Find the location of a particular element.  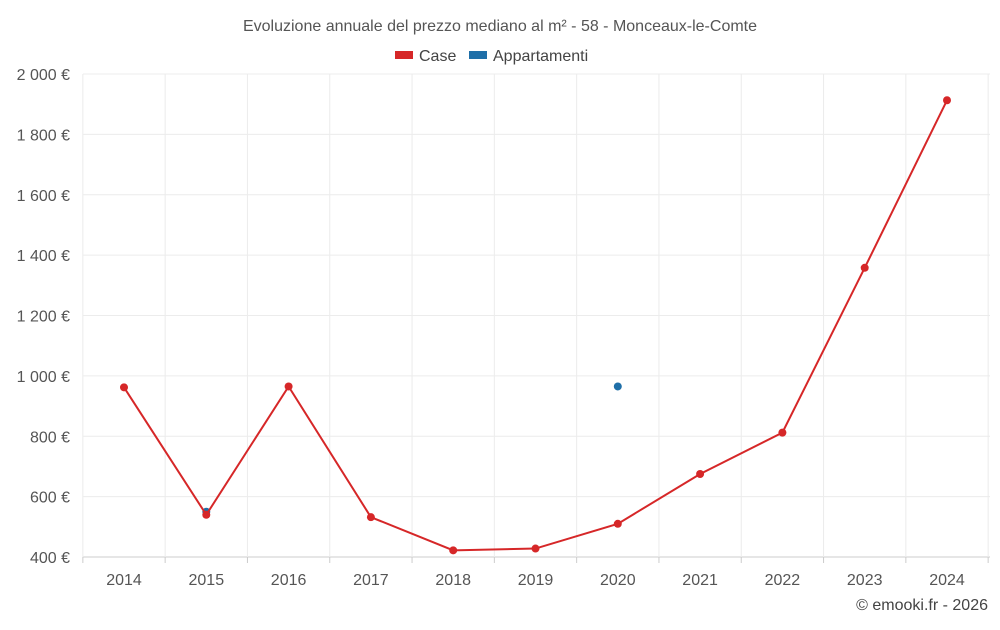

legend-item-appartamenti: Appartamenti is located at coordinates (528, 56).